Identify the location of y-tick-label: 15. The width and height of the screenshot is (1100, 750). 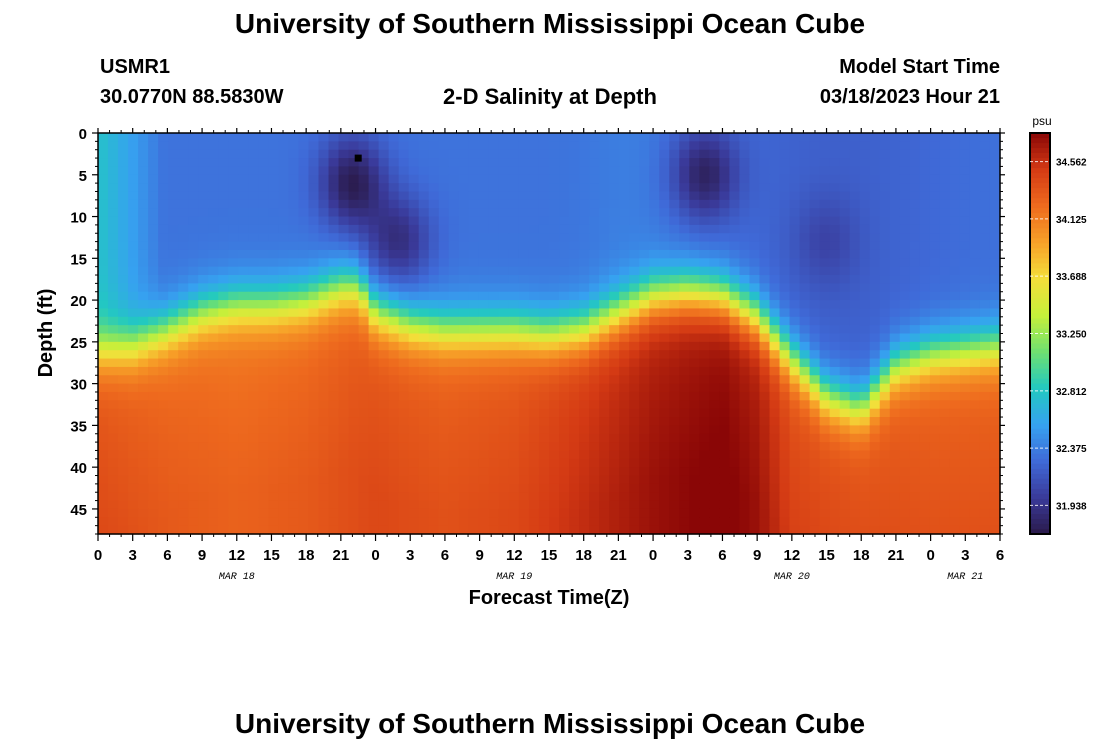
(78, 259).